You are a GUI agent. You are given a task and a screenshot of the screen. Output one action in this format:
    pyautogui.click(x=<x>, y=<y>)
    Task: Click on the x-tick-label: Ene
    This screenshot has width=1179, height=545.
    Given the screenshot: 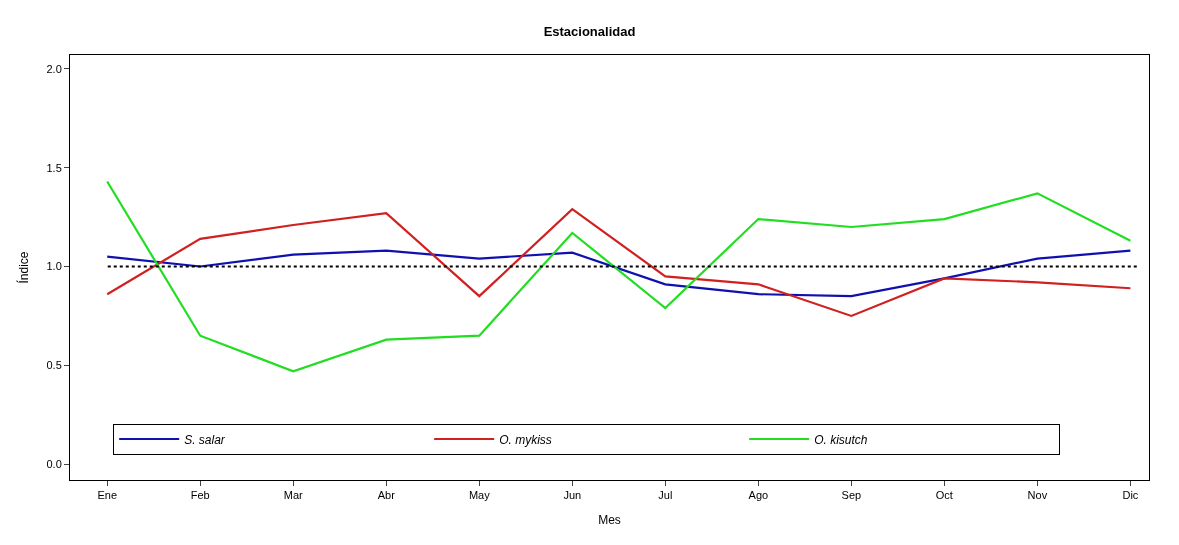 What is the action you would take?
    pyautogui.click(x=107, y=495)
    